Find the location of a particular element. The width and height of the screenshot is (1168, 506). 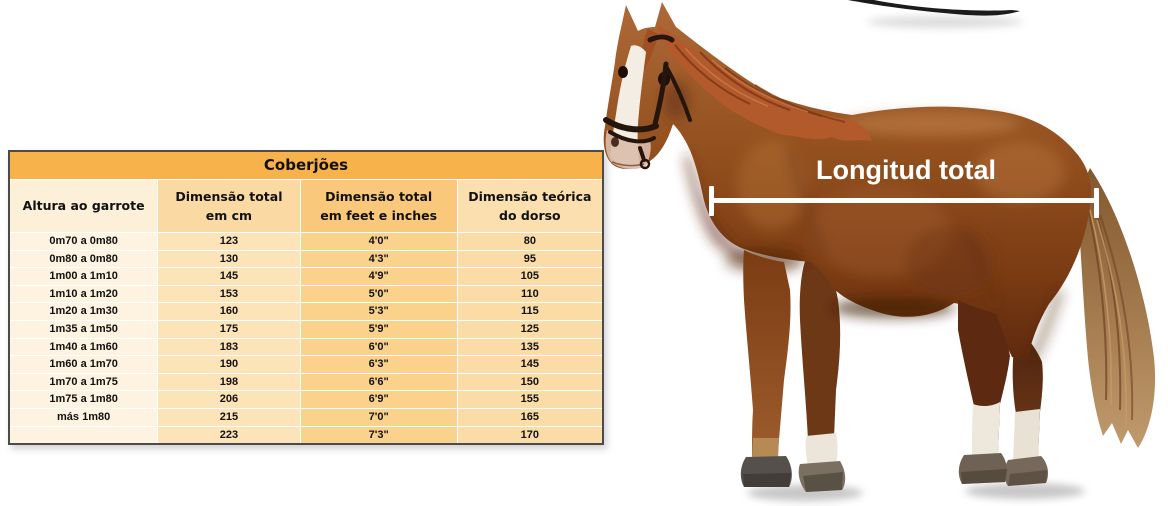

table-row: 223 7'3" 170 is located at coordinates (306, 434).